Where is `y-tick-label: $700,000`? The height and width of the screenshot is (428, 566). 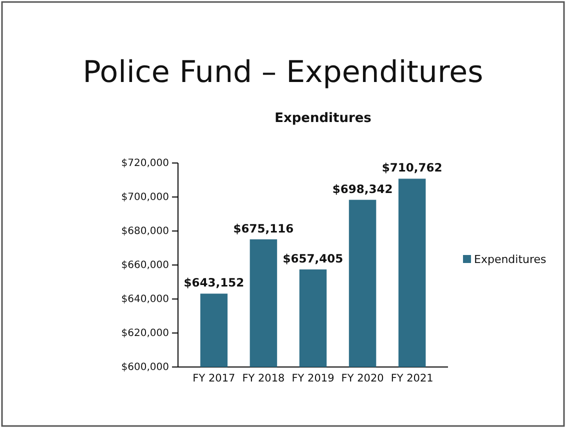 y-tick-label: $700,000 is located at coordinates (145, 198).